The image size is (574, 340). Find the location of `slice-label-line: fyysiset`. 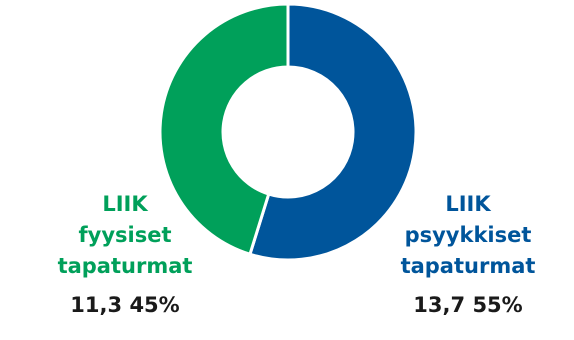

slice-label-line: fyysiset is located at coordinates (125, 235).